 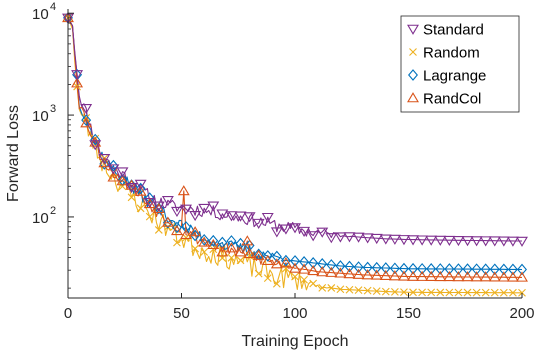 I want to click on legend-label-standard: Standard, so click(x=453, y=30).